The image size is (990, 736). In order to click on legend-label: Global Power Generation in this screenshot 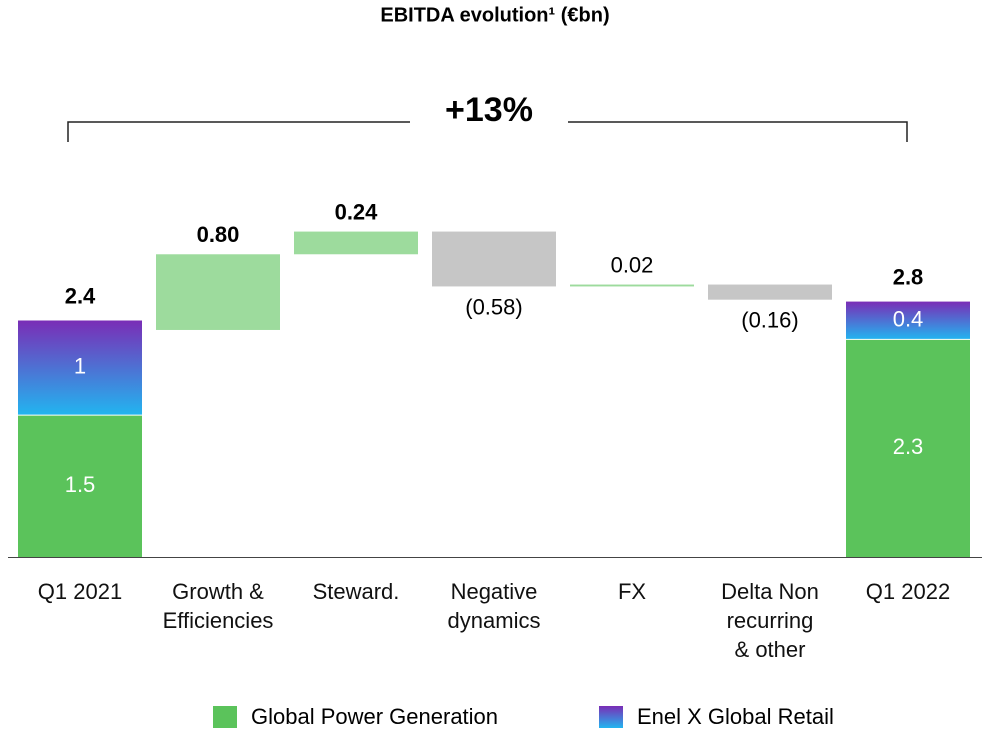, I will do `click(374, 716)`.